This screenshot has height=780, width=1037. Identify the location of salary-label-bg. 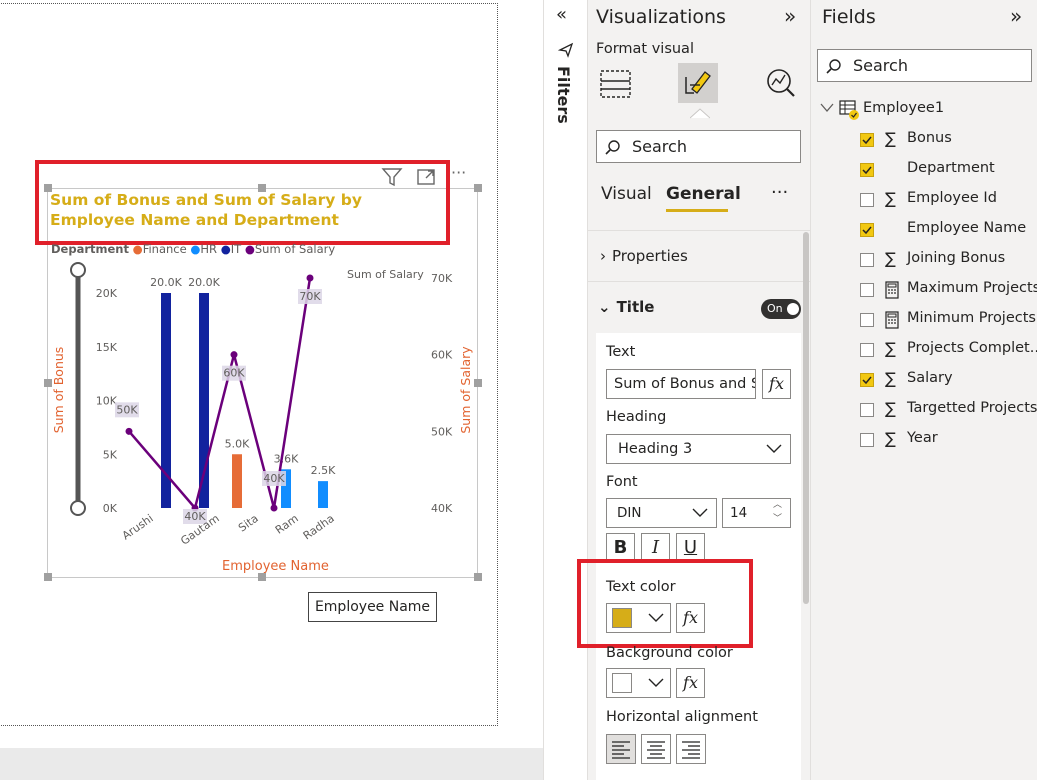
(310, 296).